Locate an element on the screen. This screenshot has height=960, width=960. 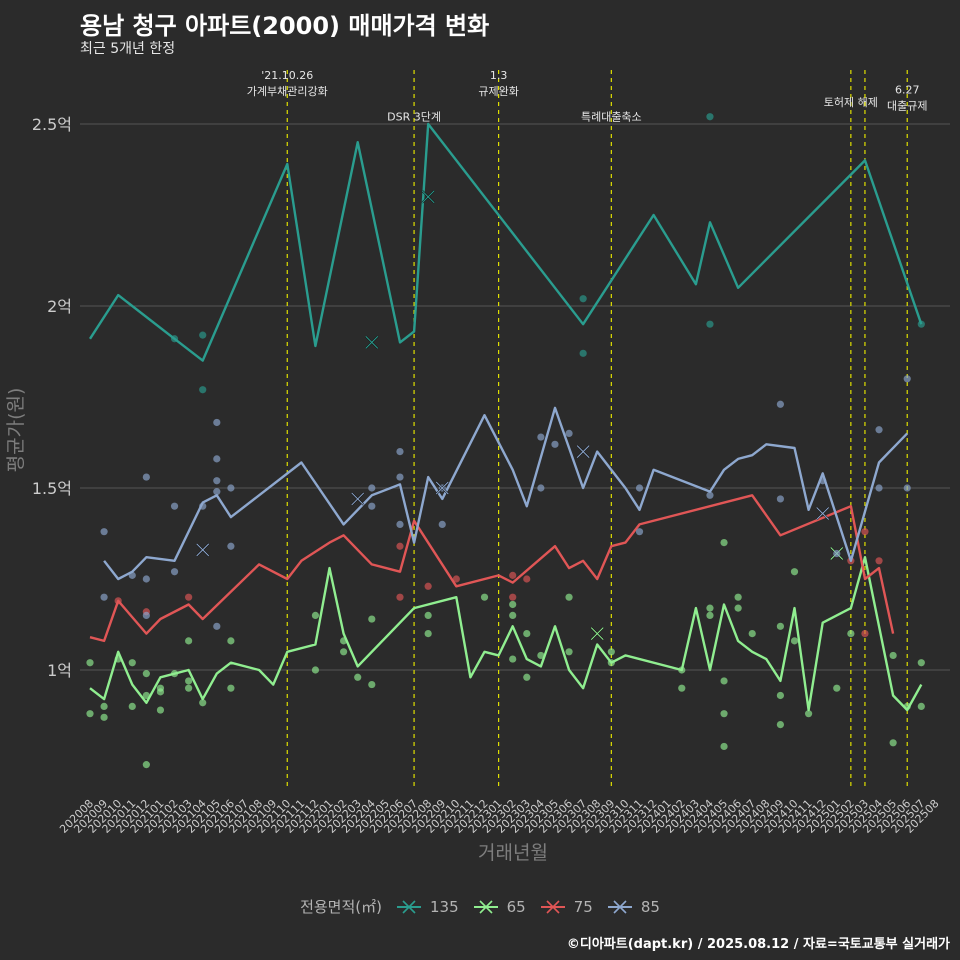
legend-label: 85 is located at coordinates (650, 906).